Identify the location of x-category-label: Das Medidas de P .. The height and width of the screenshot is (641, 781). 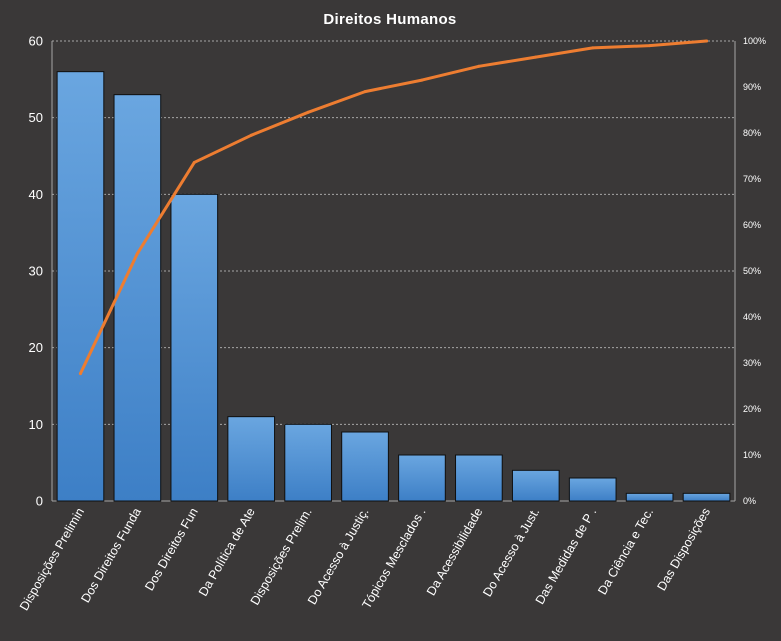
(566, 556).